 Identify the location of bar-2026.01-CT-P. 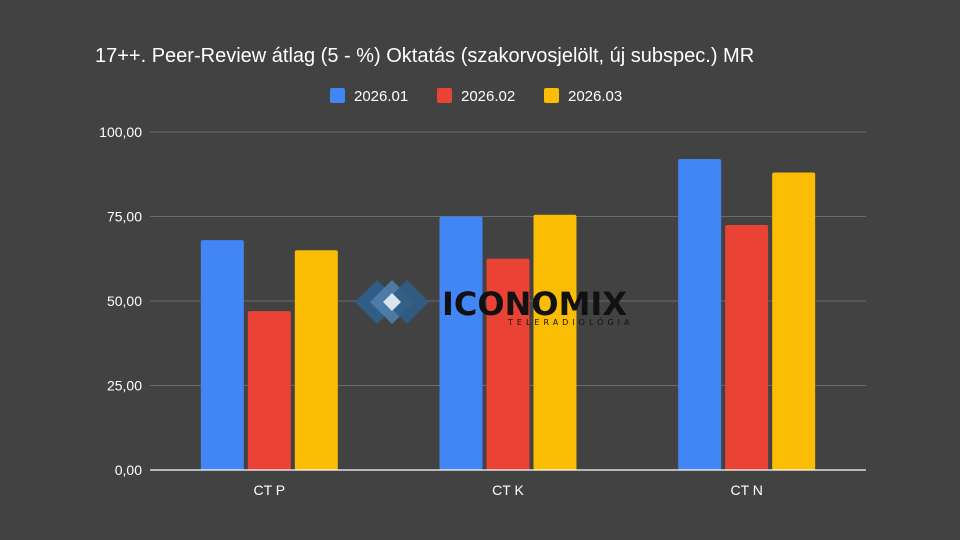
(222, 355).